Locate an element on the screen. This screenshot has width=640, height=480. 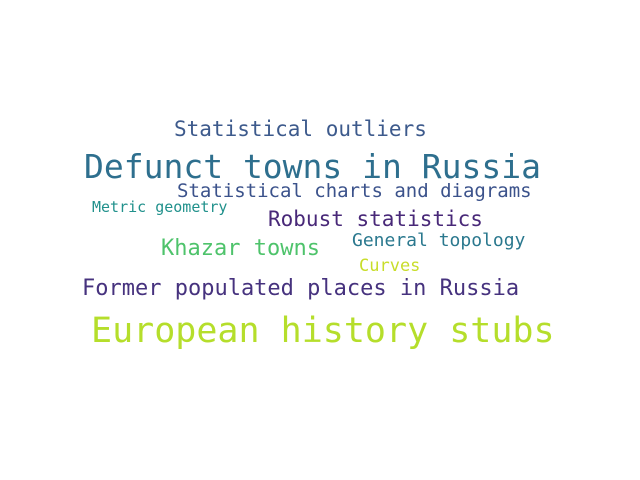
word-general-topology: General topology is located at coordinates (439, 240).